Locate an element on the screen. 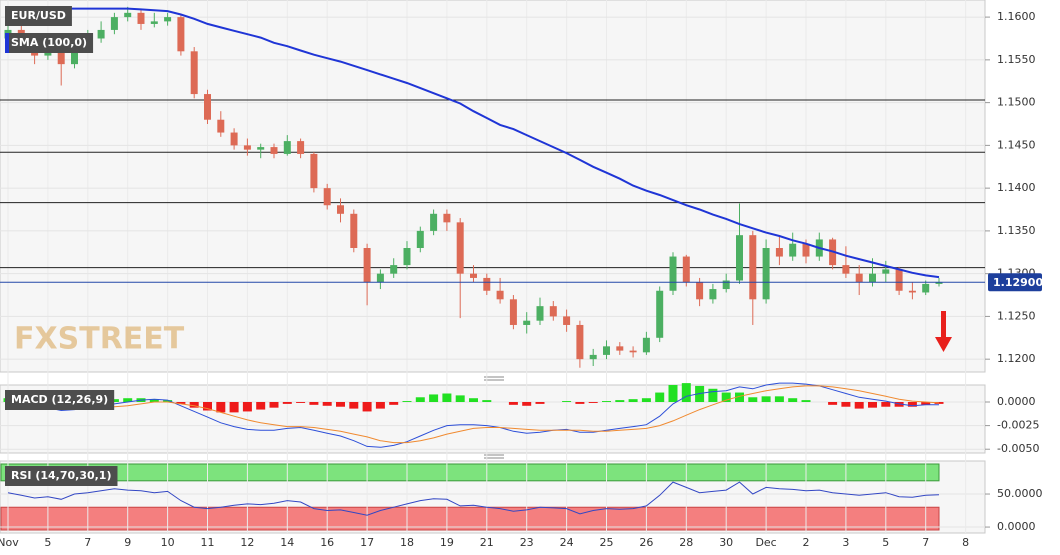 The image size is (1060, 555). x-tick-label: 16 is located at coordinates (327, 542).